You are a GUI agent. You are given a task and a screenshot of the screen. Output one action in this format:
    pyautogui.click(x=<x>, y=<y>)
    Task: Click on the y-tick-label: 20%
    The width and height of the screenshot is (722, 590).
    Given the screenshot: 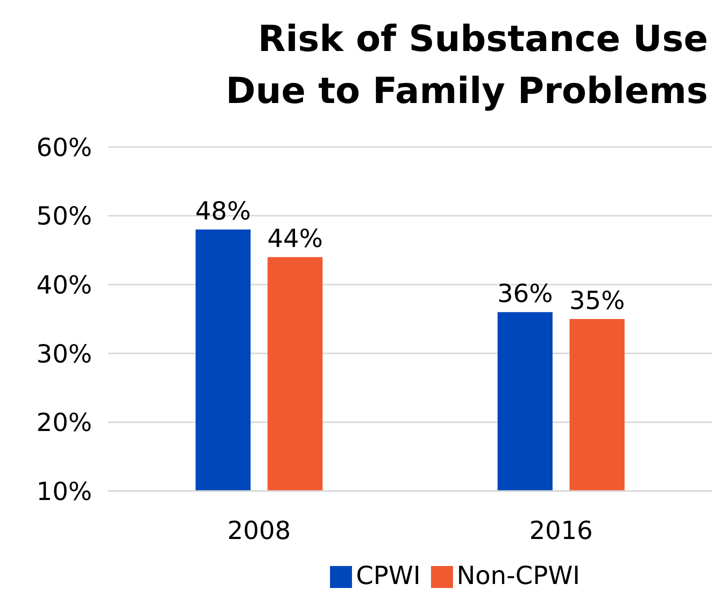 What is the action you would take?
    pyautogui.click(x=64, y=423)
    